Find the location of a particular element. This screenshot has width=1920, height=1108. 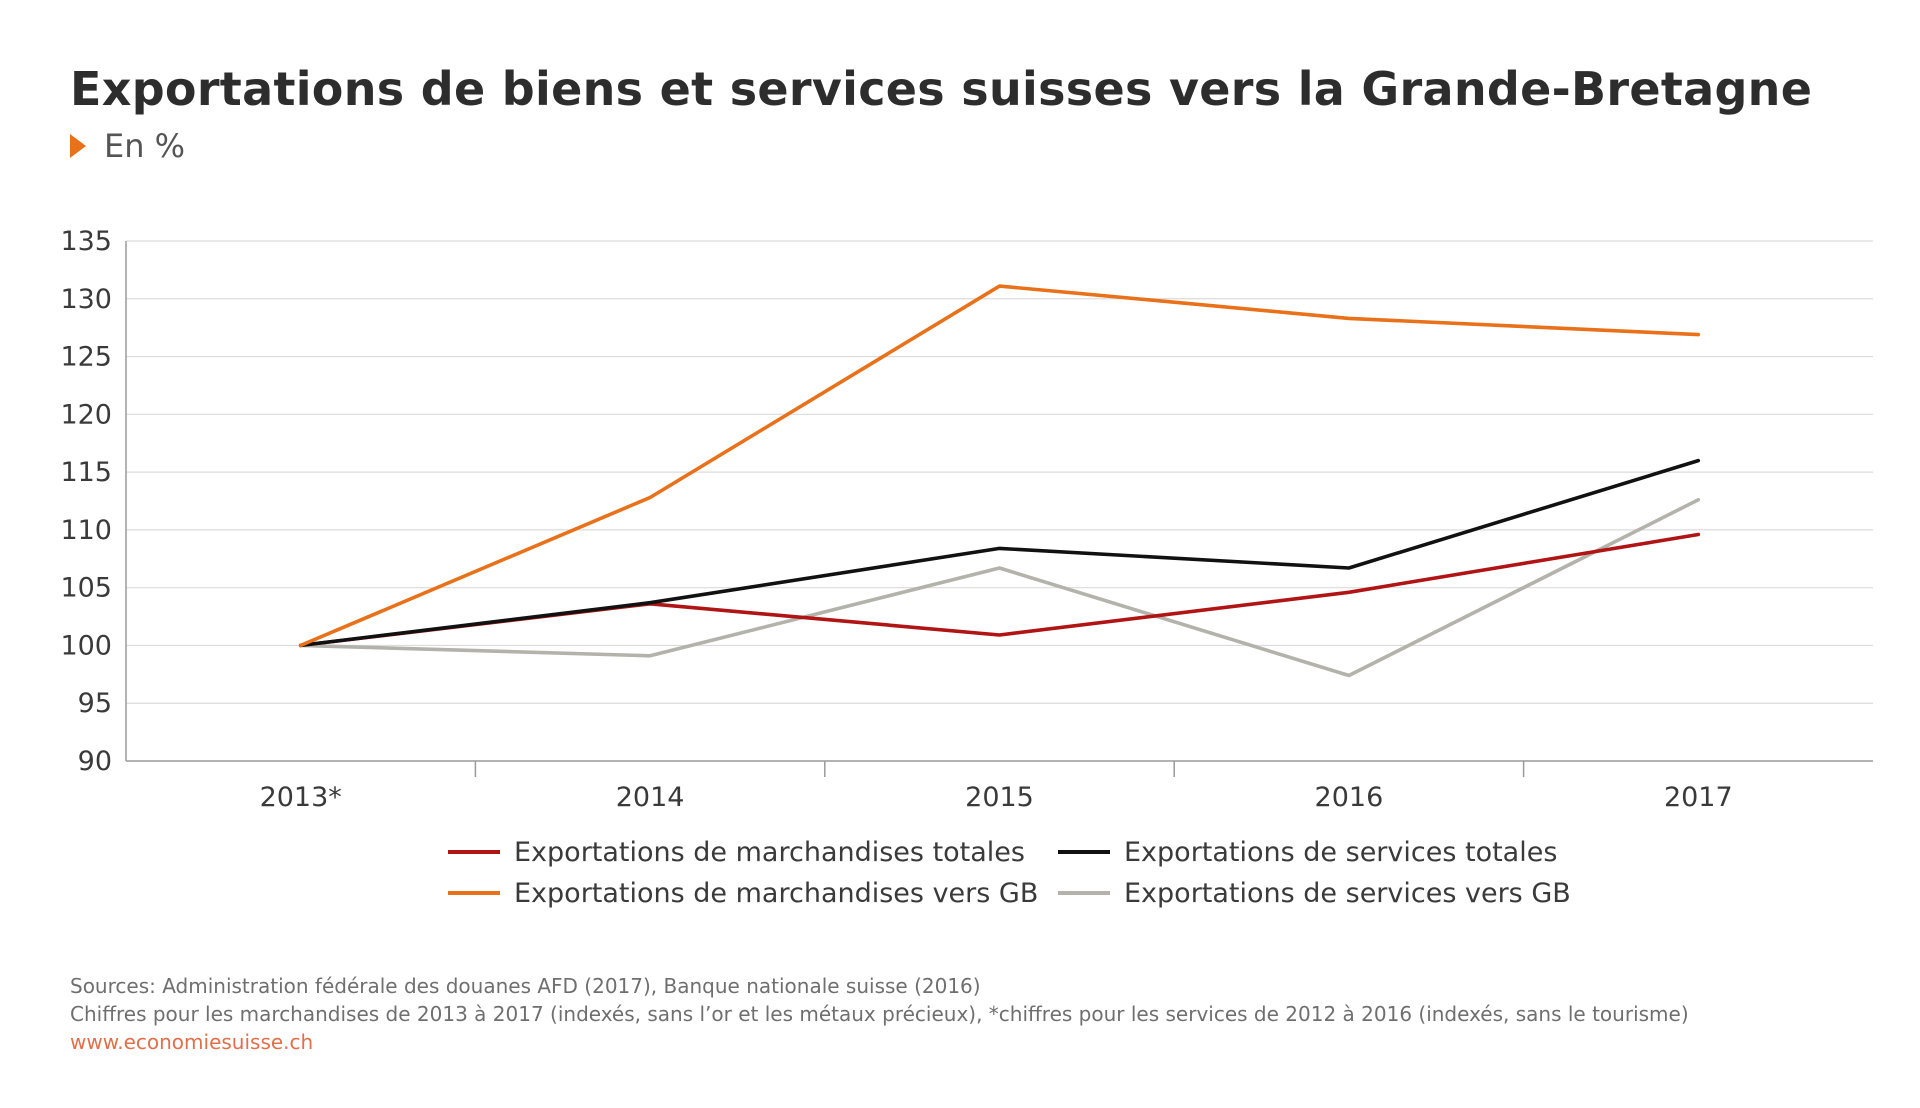

chart-subtitle: En % is located at coordinates (127, 146).